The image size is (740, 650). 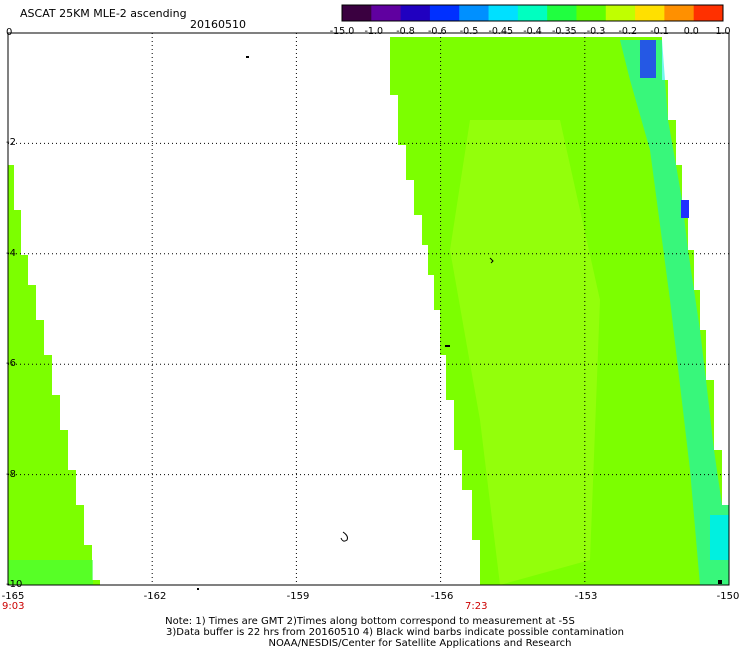 I want to click on time-right: 7:23, so click(x=476, y=606).